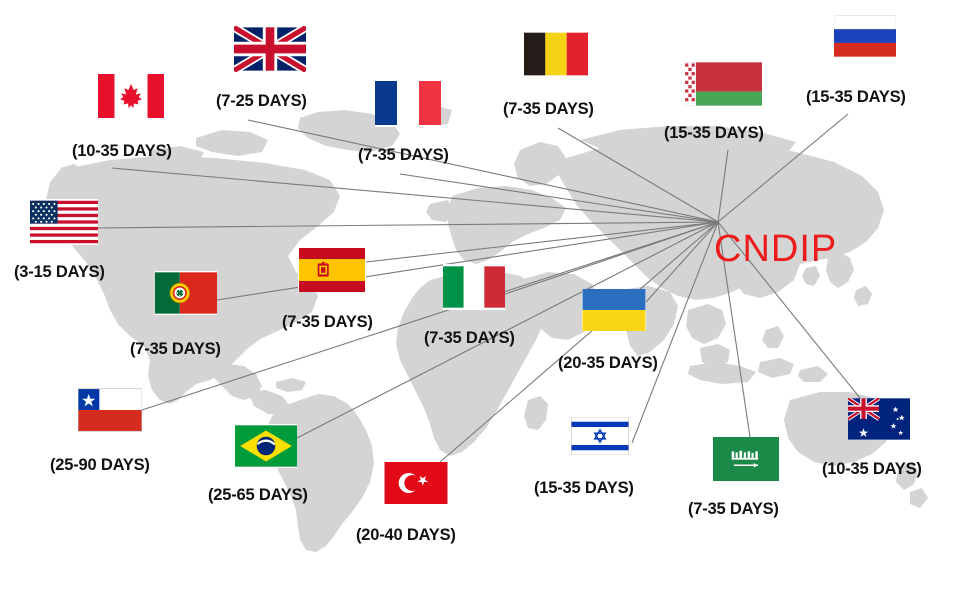 Image resolution: width=960 pixels, height=600 pixels. Describe the element at coordinates (584, 488) in the screenshot. I see `label-israel: (15-35 DAYS)` at that location.